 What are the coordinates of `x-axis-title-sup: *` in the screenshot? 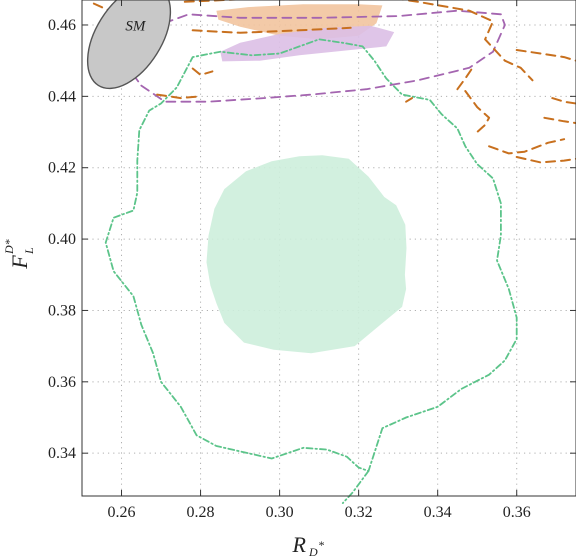 It's located at (321, 545).